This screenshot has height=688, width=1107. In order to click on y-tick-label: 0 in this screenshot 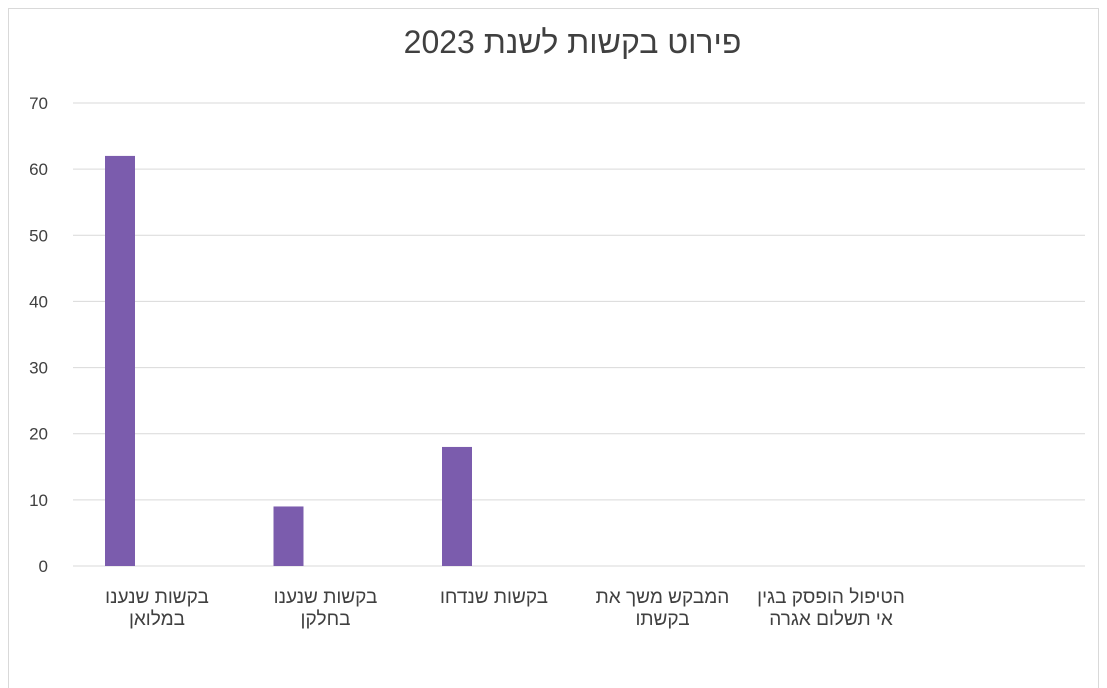, I will do `click(43, 566)`.